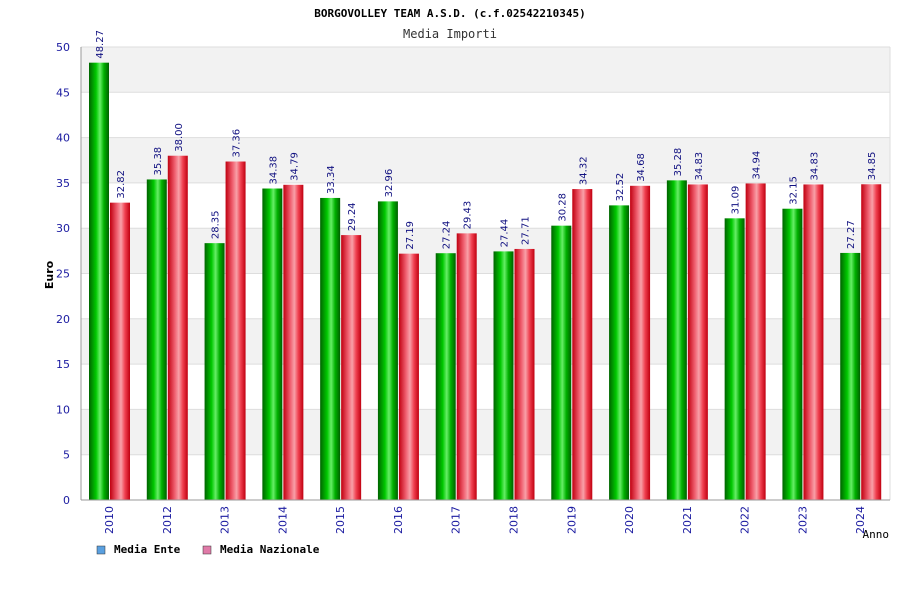 This screenshot has width=900, height=600. What do you see at coordinates (503, 375) in the screenshot?
I see `bar-ente-2018` at bounding box center [503, 375].